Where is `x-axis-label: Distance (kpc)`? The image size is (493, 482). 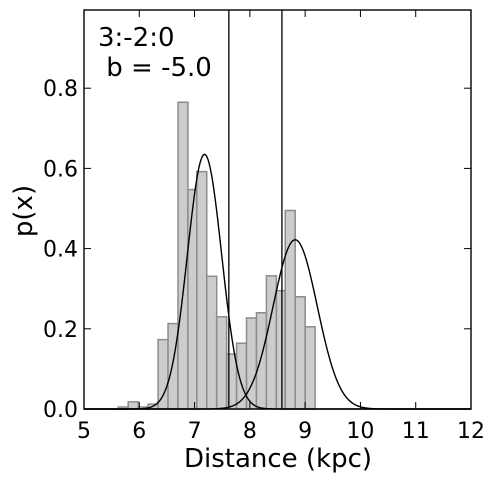 x-axis-label: Distance (kpc) is located at coordinates (278, 459).